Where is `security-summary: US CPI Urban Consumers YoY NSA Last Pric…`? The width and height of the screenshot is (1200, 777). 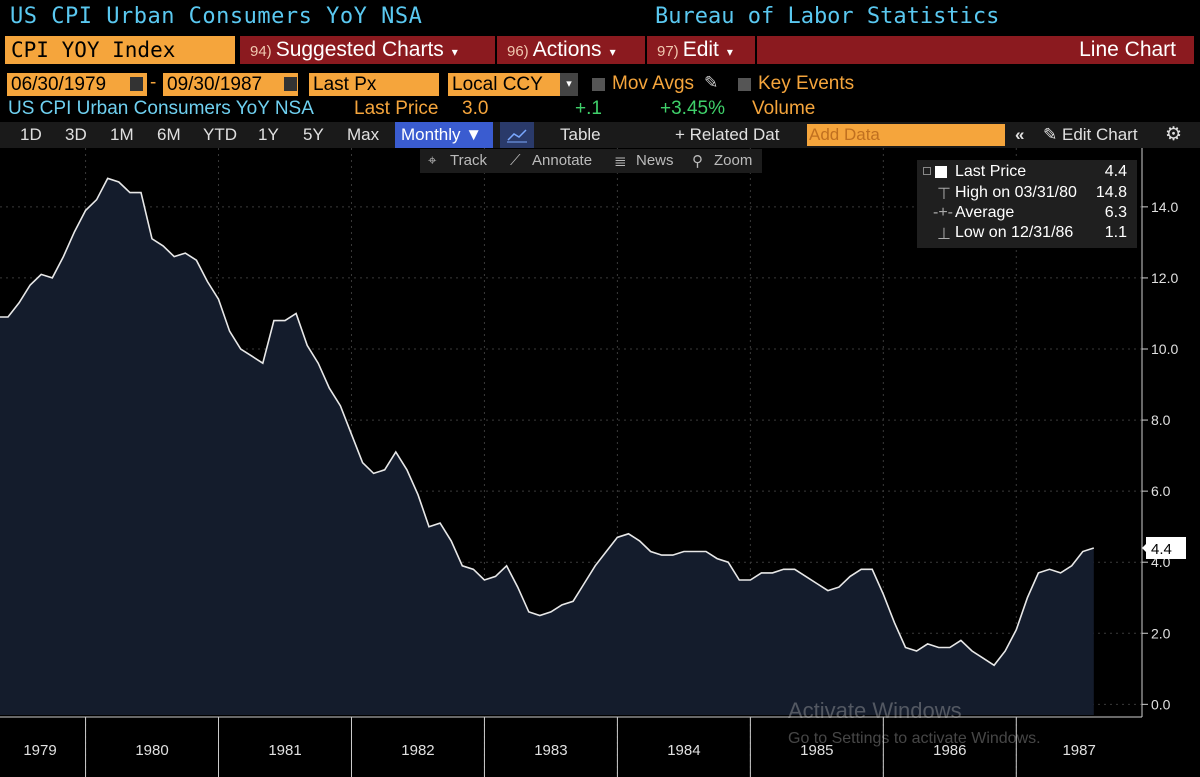 security-summary: US CPI Urban Consumers YoY NSA Last Pric… is located at coordinates (600, 110).